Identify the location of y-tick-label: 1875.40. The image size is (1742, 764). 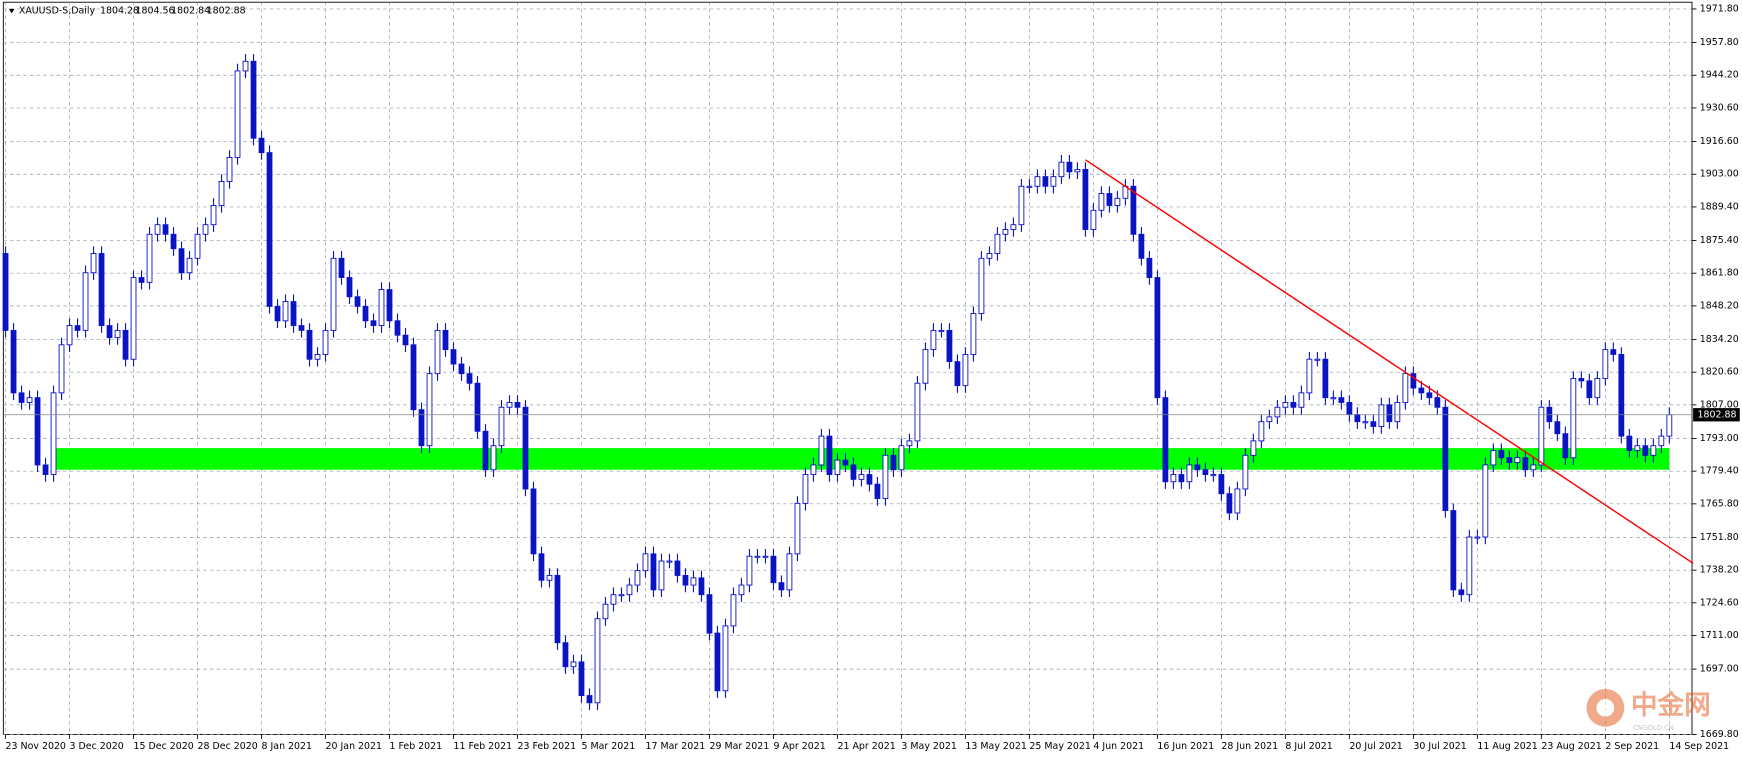
(1719, 240).